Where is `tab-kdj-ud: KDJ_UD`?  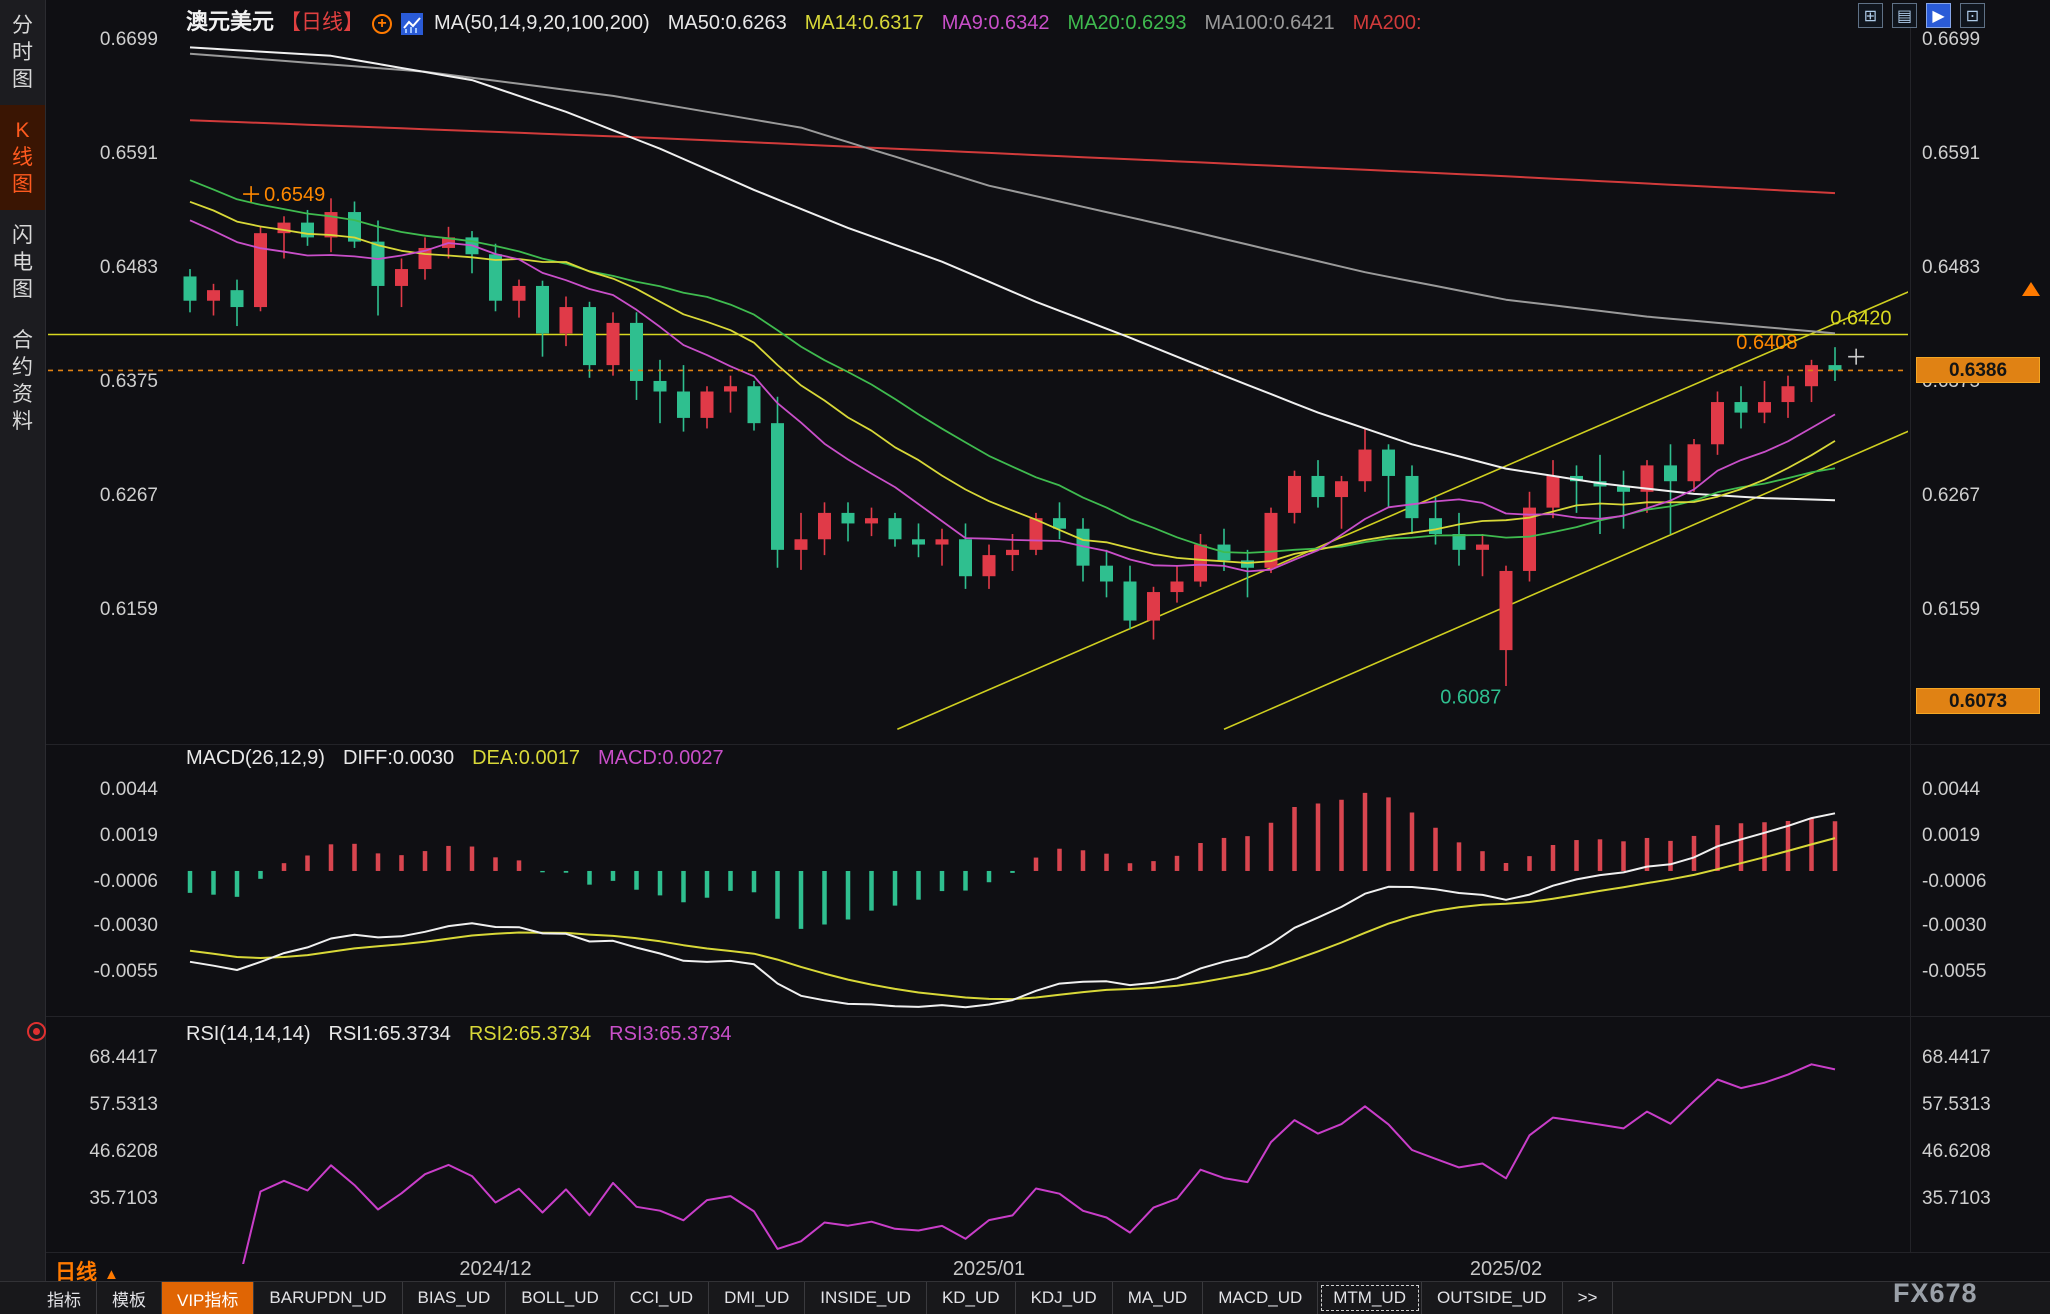
tab-kdj-ud: KDJ_UD is located at coordinates (1064, 1298).